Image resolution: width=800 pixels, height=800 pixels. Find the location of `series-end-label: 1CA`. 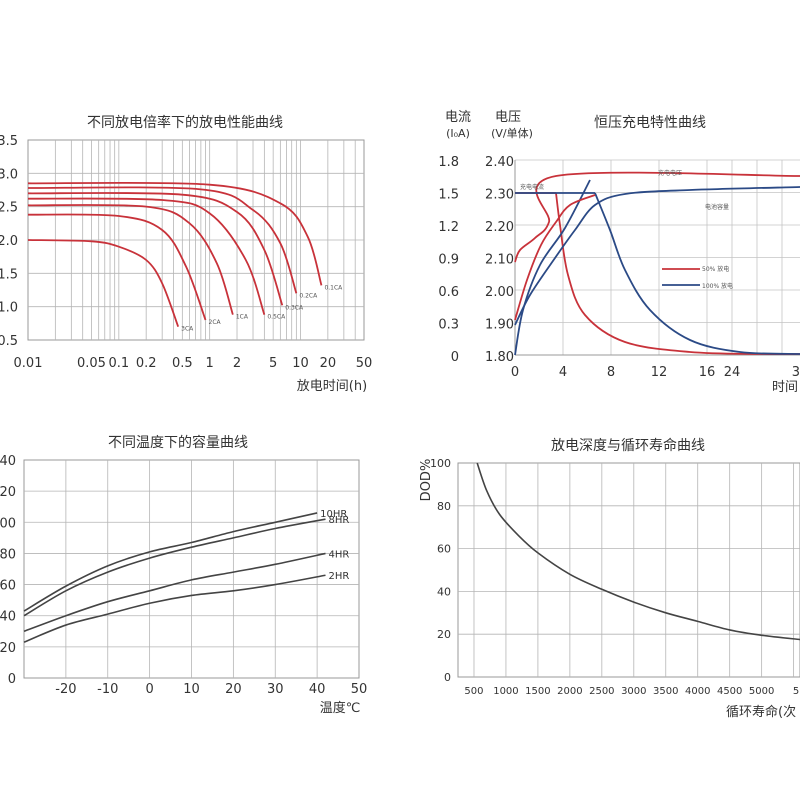

series-end-label: 1CA is located at coordinates (242, 317).